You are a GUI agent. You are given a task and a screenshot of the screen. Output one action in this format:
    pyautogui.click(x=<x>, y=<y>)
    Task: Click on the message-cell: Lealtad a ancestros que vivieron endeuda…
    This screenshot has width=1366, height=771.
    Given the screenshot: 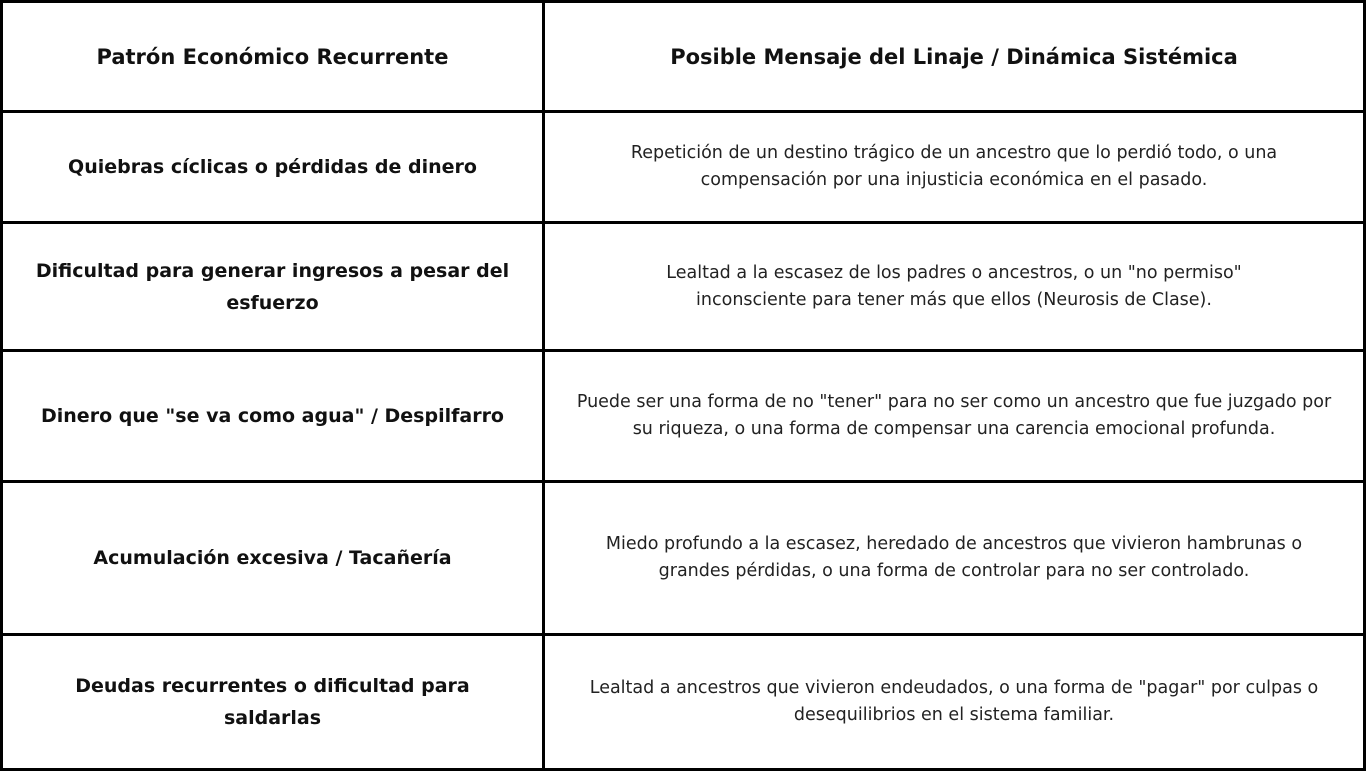 What is the action you would take?
    pyautogui.click(x=954, y=702)
    